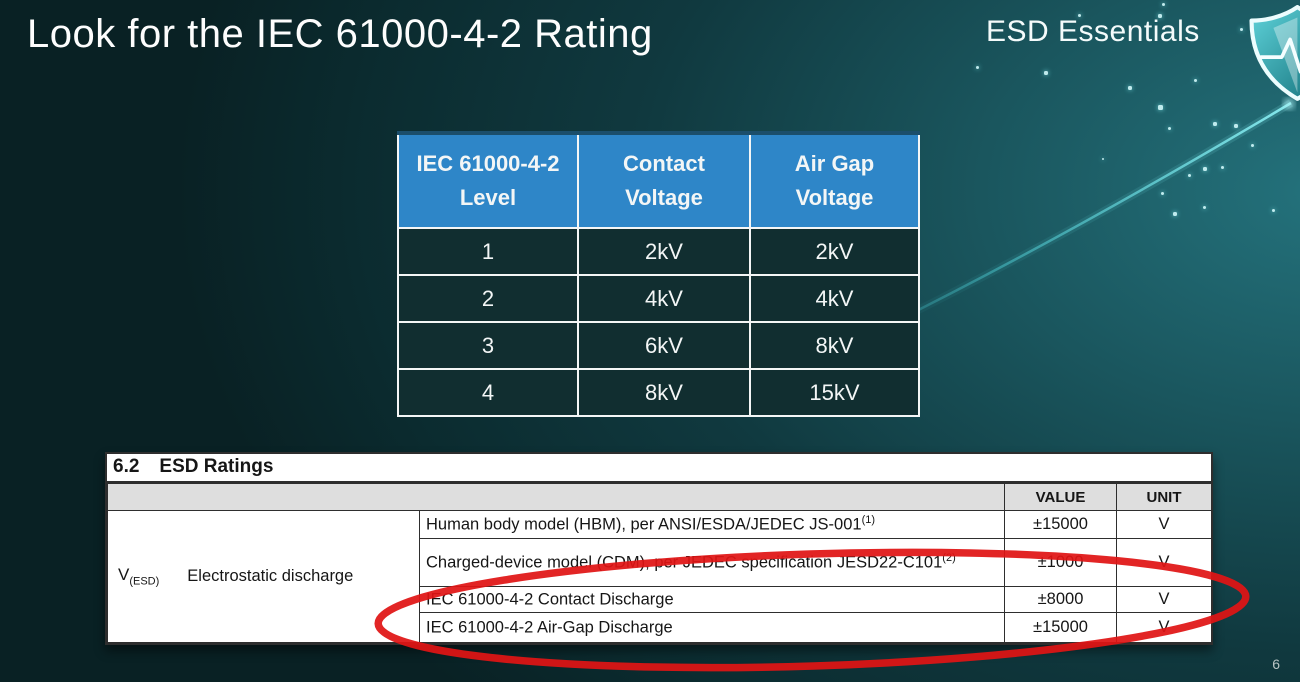  Describe the element at coordinates (126, 466) in the screenshot. I see `section-number: 6.2` at that location.